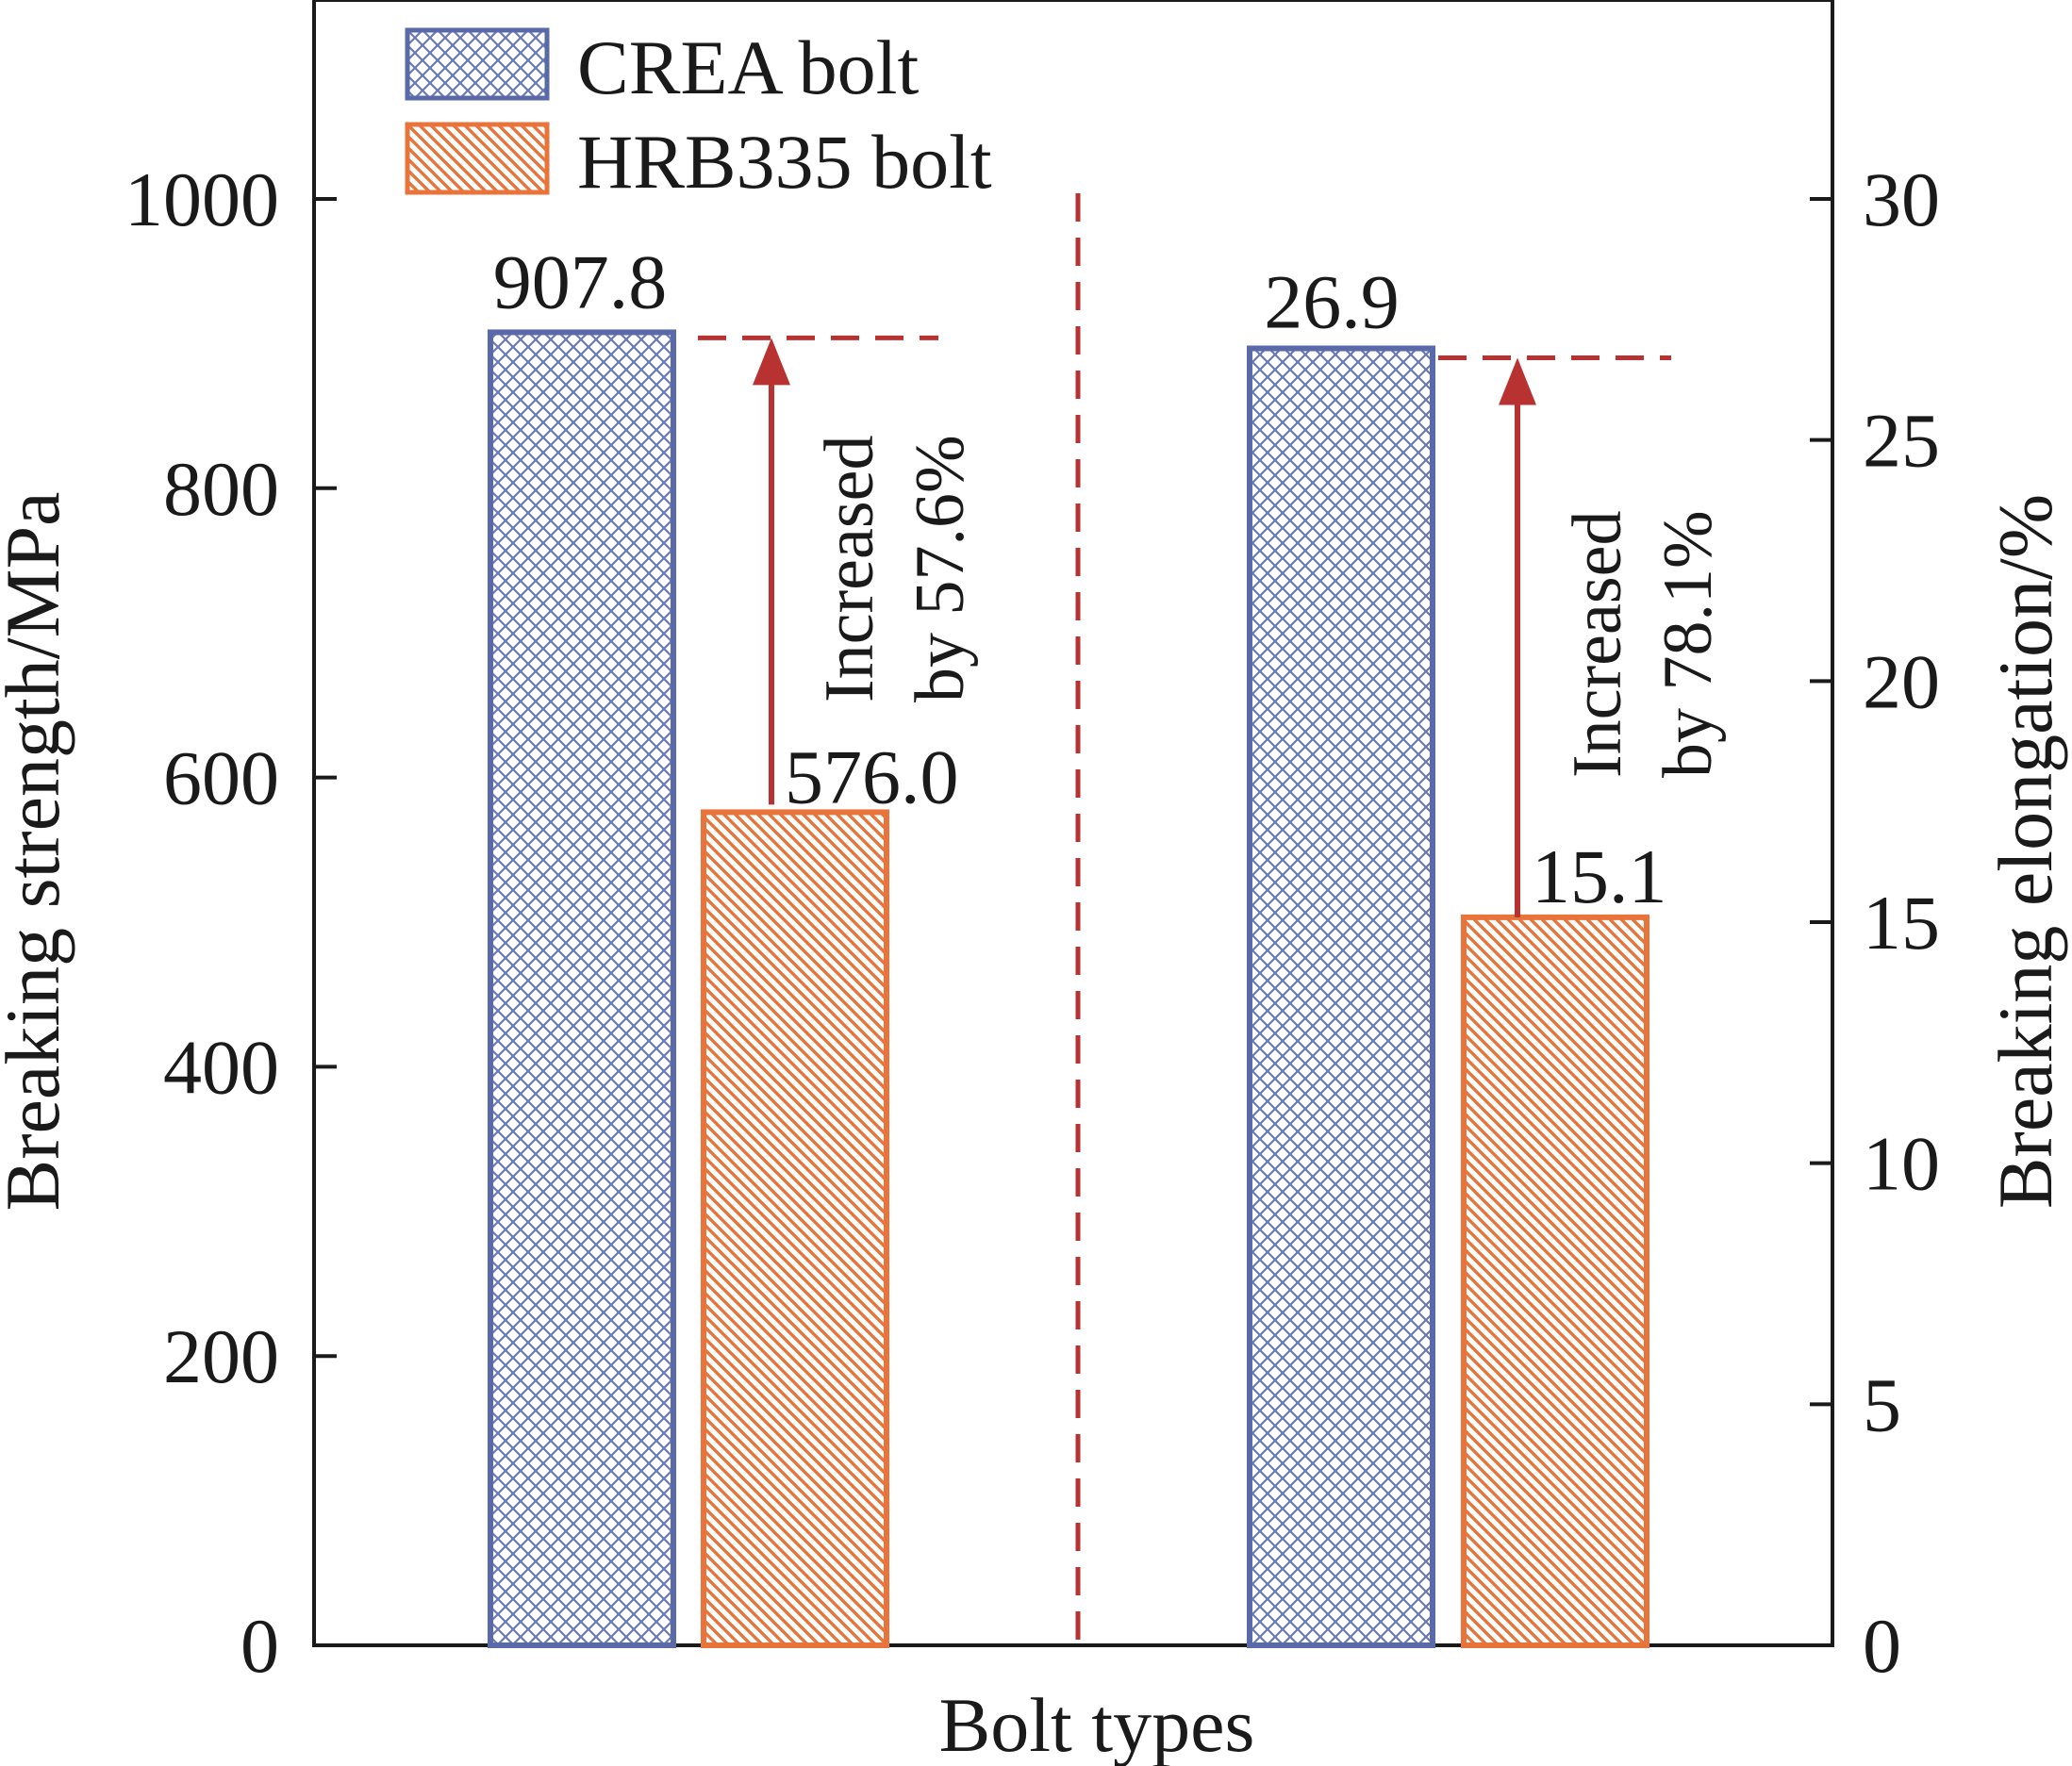 The height and width of the screenshot is (1766, 2072). What do you see at coordinates (1599, 876) in the screenshot?
I see `data-label-hrb335-elongation: 15.1` at bounding box center [1599, 876].